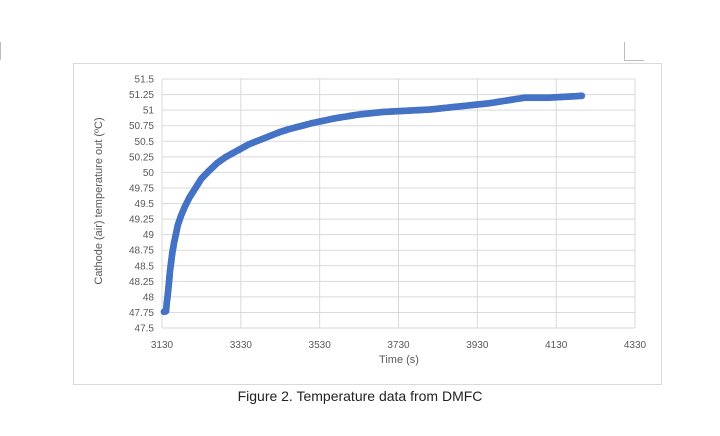  What do you see at coordinates (477, 345) in the screenshot?
I see `x-tick-label: 3930` at bounding box center [477, 345].